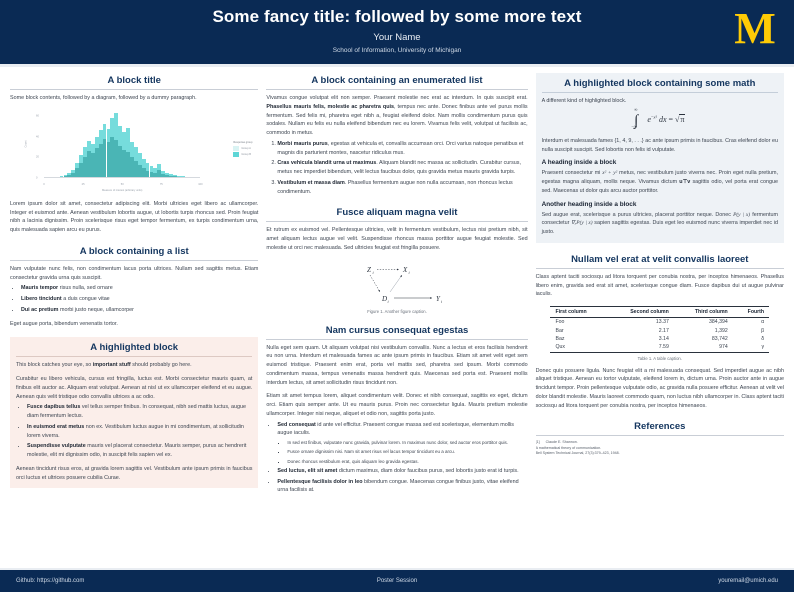 Image resolution: width=794 pixels, height=592 pixels. I want to click on legend-item: Group A, so click(242, 148).